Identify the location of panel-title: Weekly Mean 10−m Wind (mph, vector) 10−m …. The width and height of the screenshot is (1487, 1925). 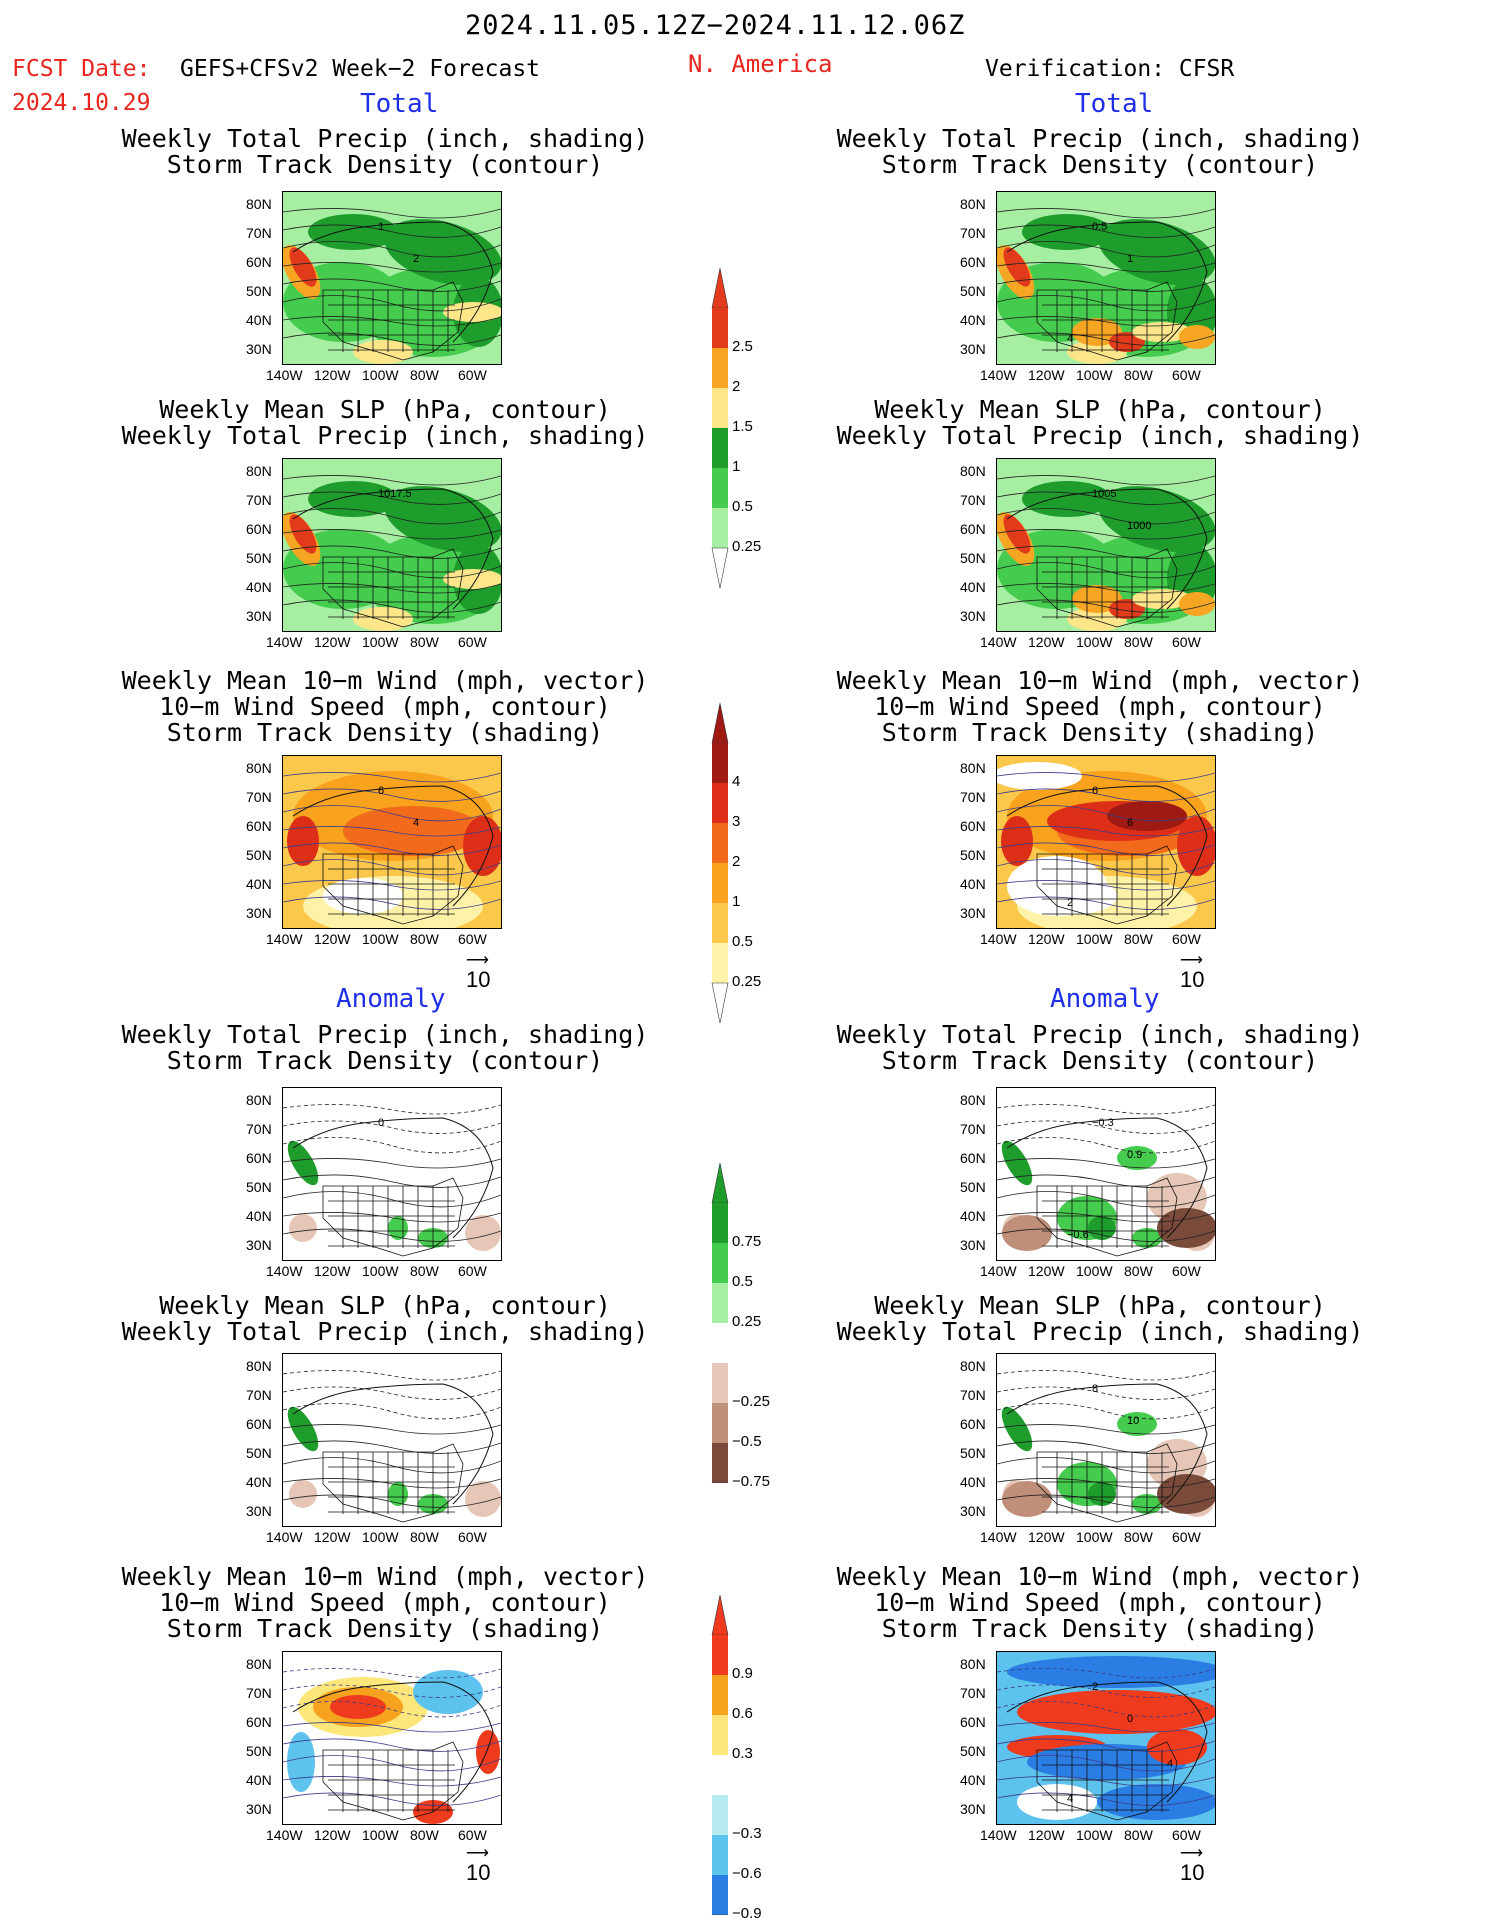
(385, 707).